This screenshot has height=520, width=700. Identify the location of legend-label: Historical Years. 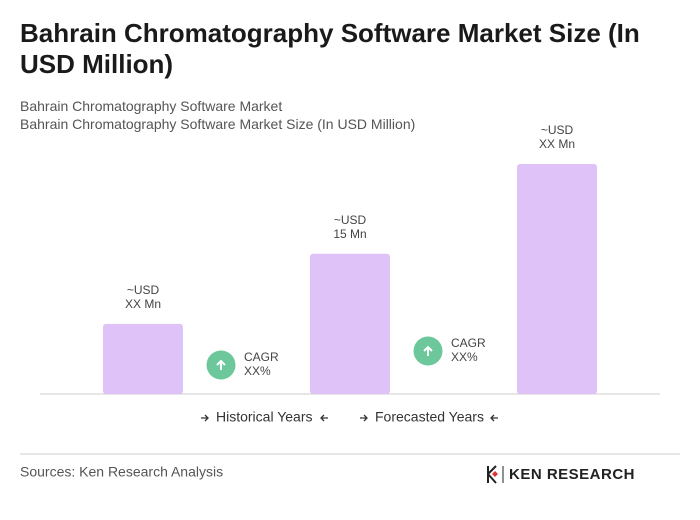
(264, 417).